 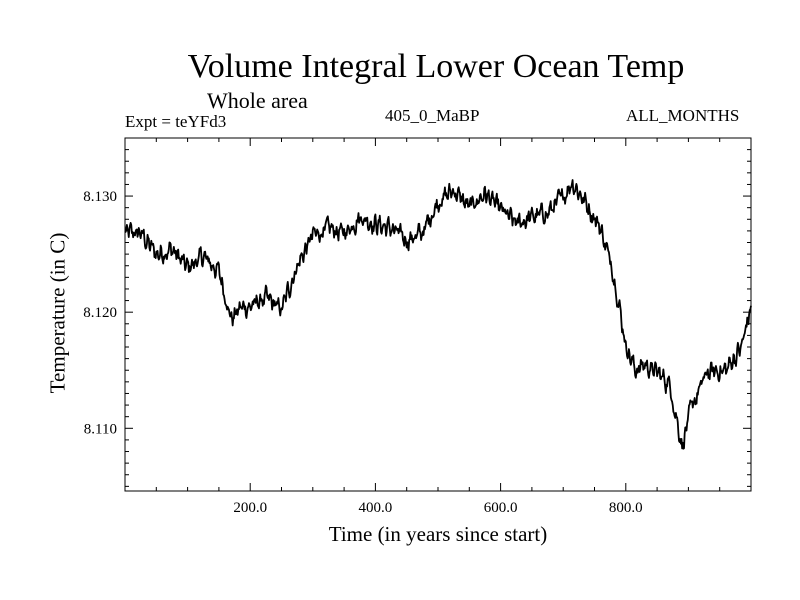 I want to click on x-axis-label: Time (in years since start), so click(x=438, y=534).